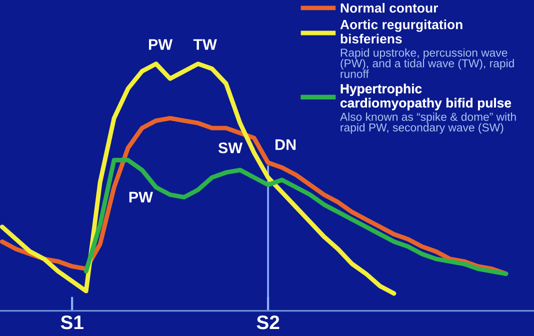 The height and width of the screenshot is (336, 534). What do you see at coordinates (230, 148) in the screenshot?
I see `annotation: SW` at bounding box center [230, 148].